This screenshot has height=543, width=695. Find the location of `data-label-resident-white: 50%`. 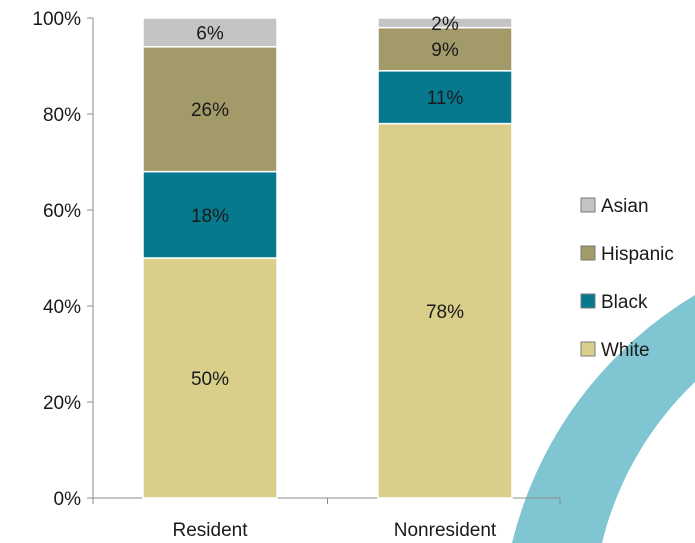

data-label-resident-white: 50% is located at coordinates (210, 379).